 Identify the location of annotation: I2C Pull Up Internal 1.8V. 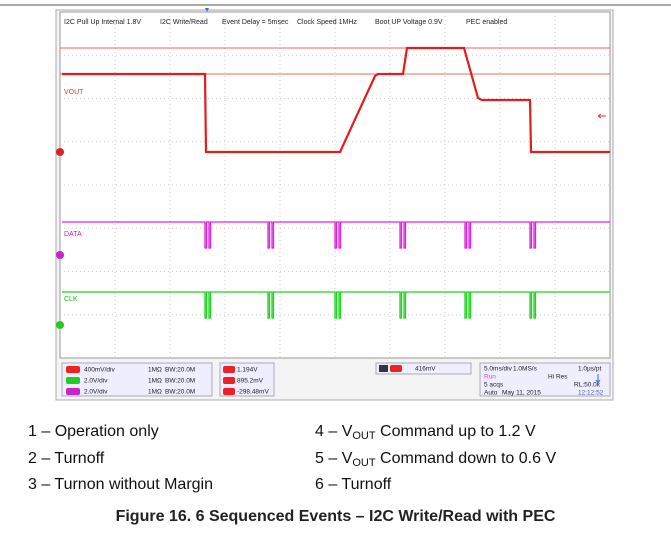
(102, 22).